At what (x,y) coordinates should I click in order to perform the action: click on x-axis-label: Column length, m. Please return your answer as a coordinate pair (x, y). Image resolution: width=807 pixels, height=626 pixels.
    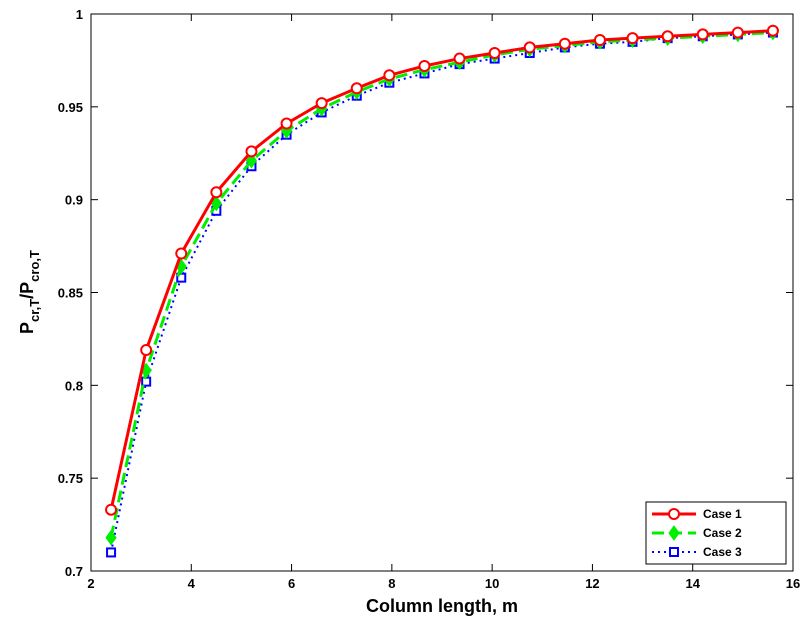
    Looking at the image, I should click on (442, 606).